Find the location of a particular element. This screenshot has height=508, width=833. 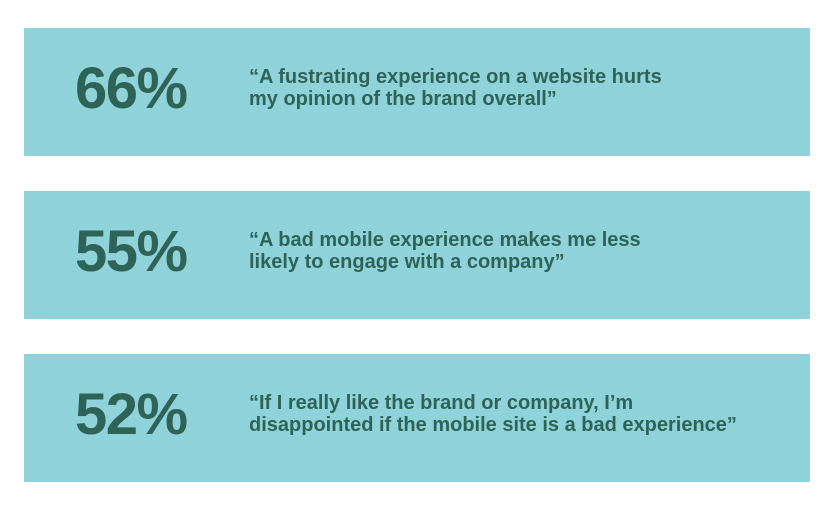

stat-quote-line-2: likely to engage with a company” is located at coordinates (407, 262).